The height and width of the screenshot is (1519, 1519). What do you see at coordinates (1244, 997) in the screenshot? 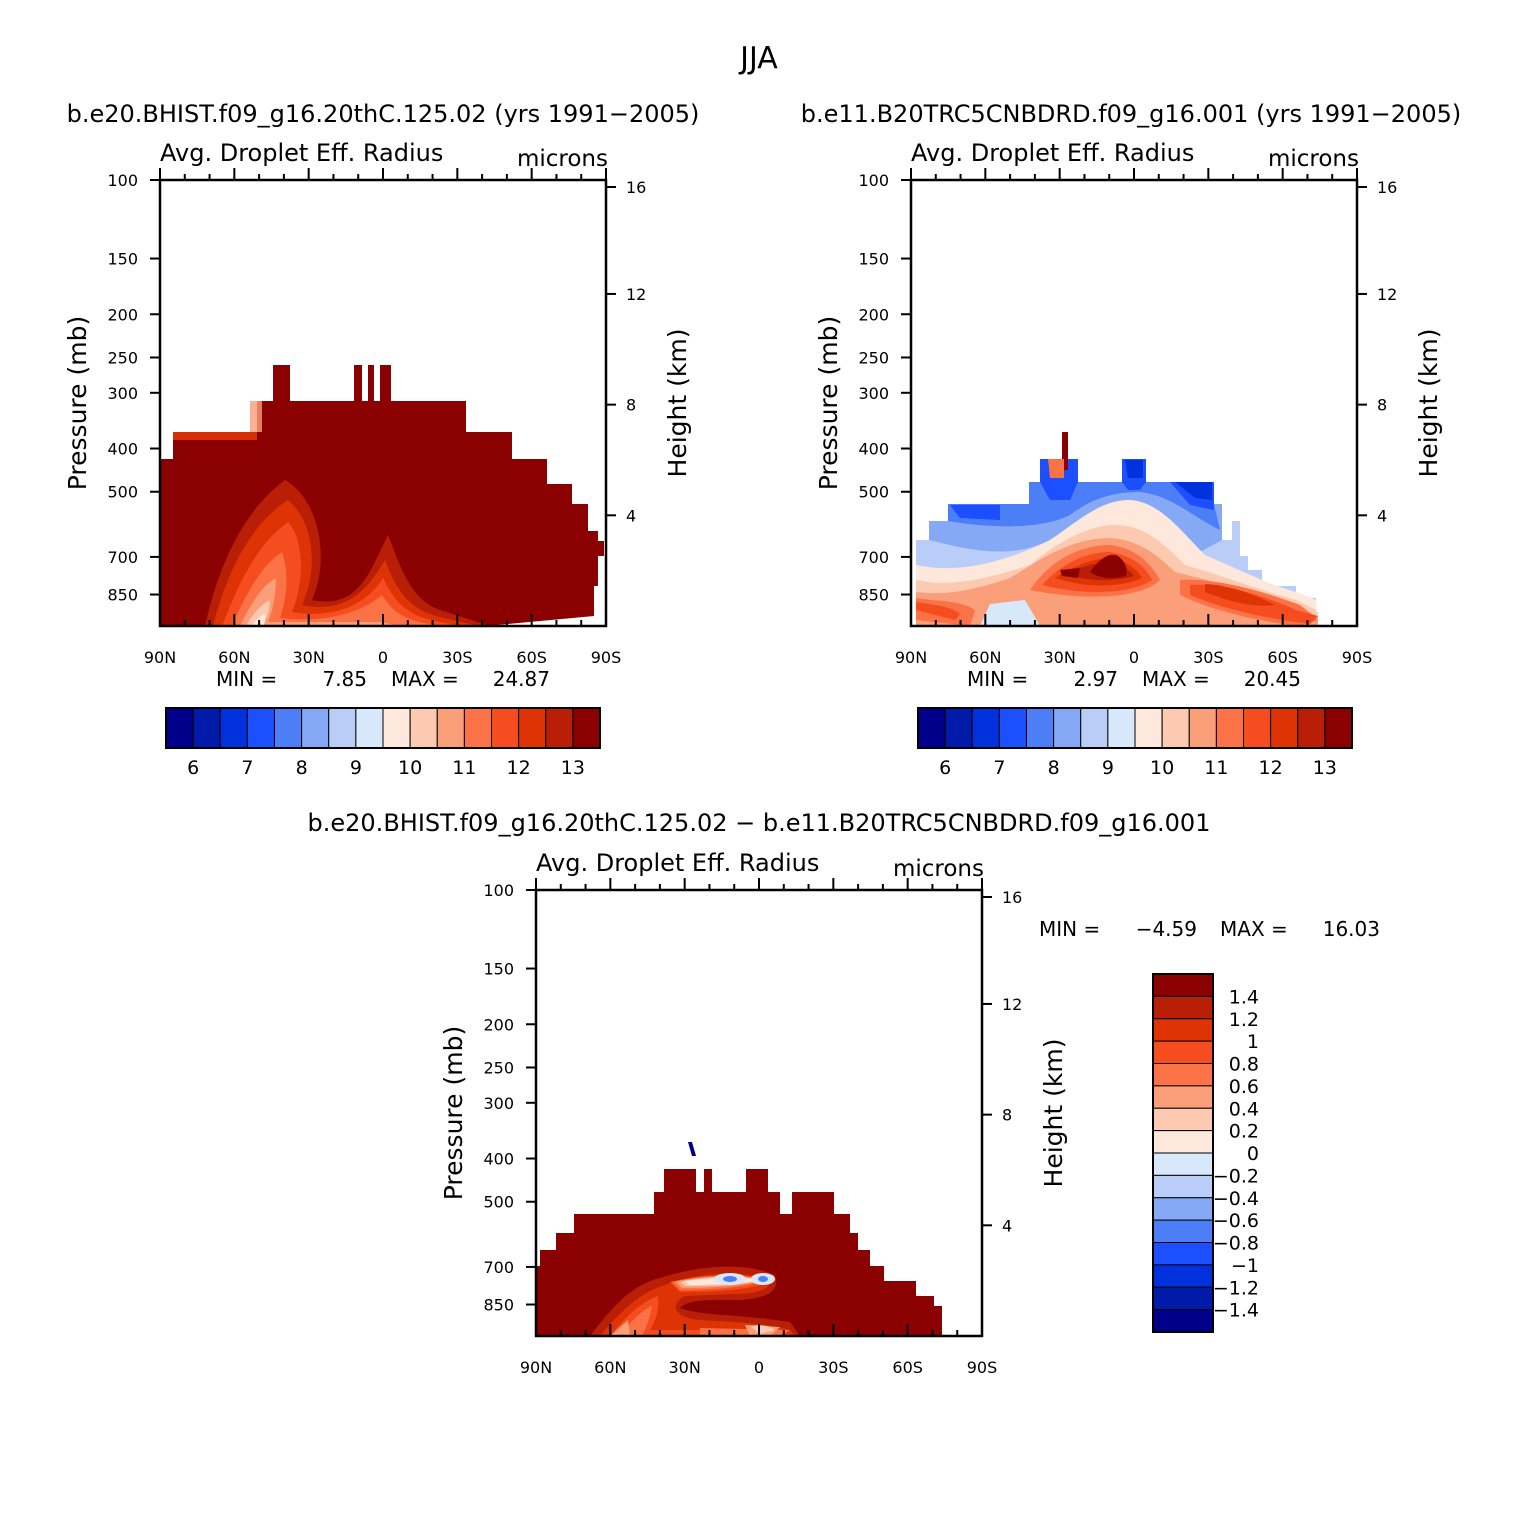
I see `colorbar-label: 1.4` at bounding box center [1244, 997].